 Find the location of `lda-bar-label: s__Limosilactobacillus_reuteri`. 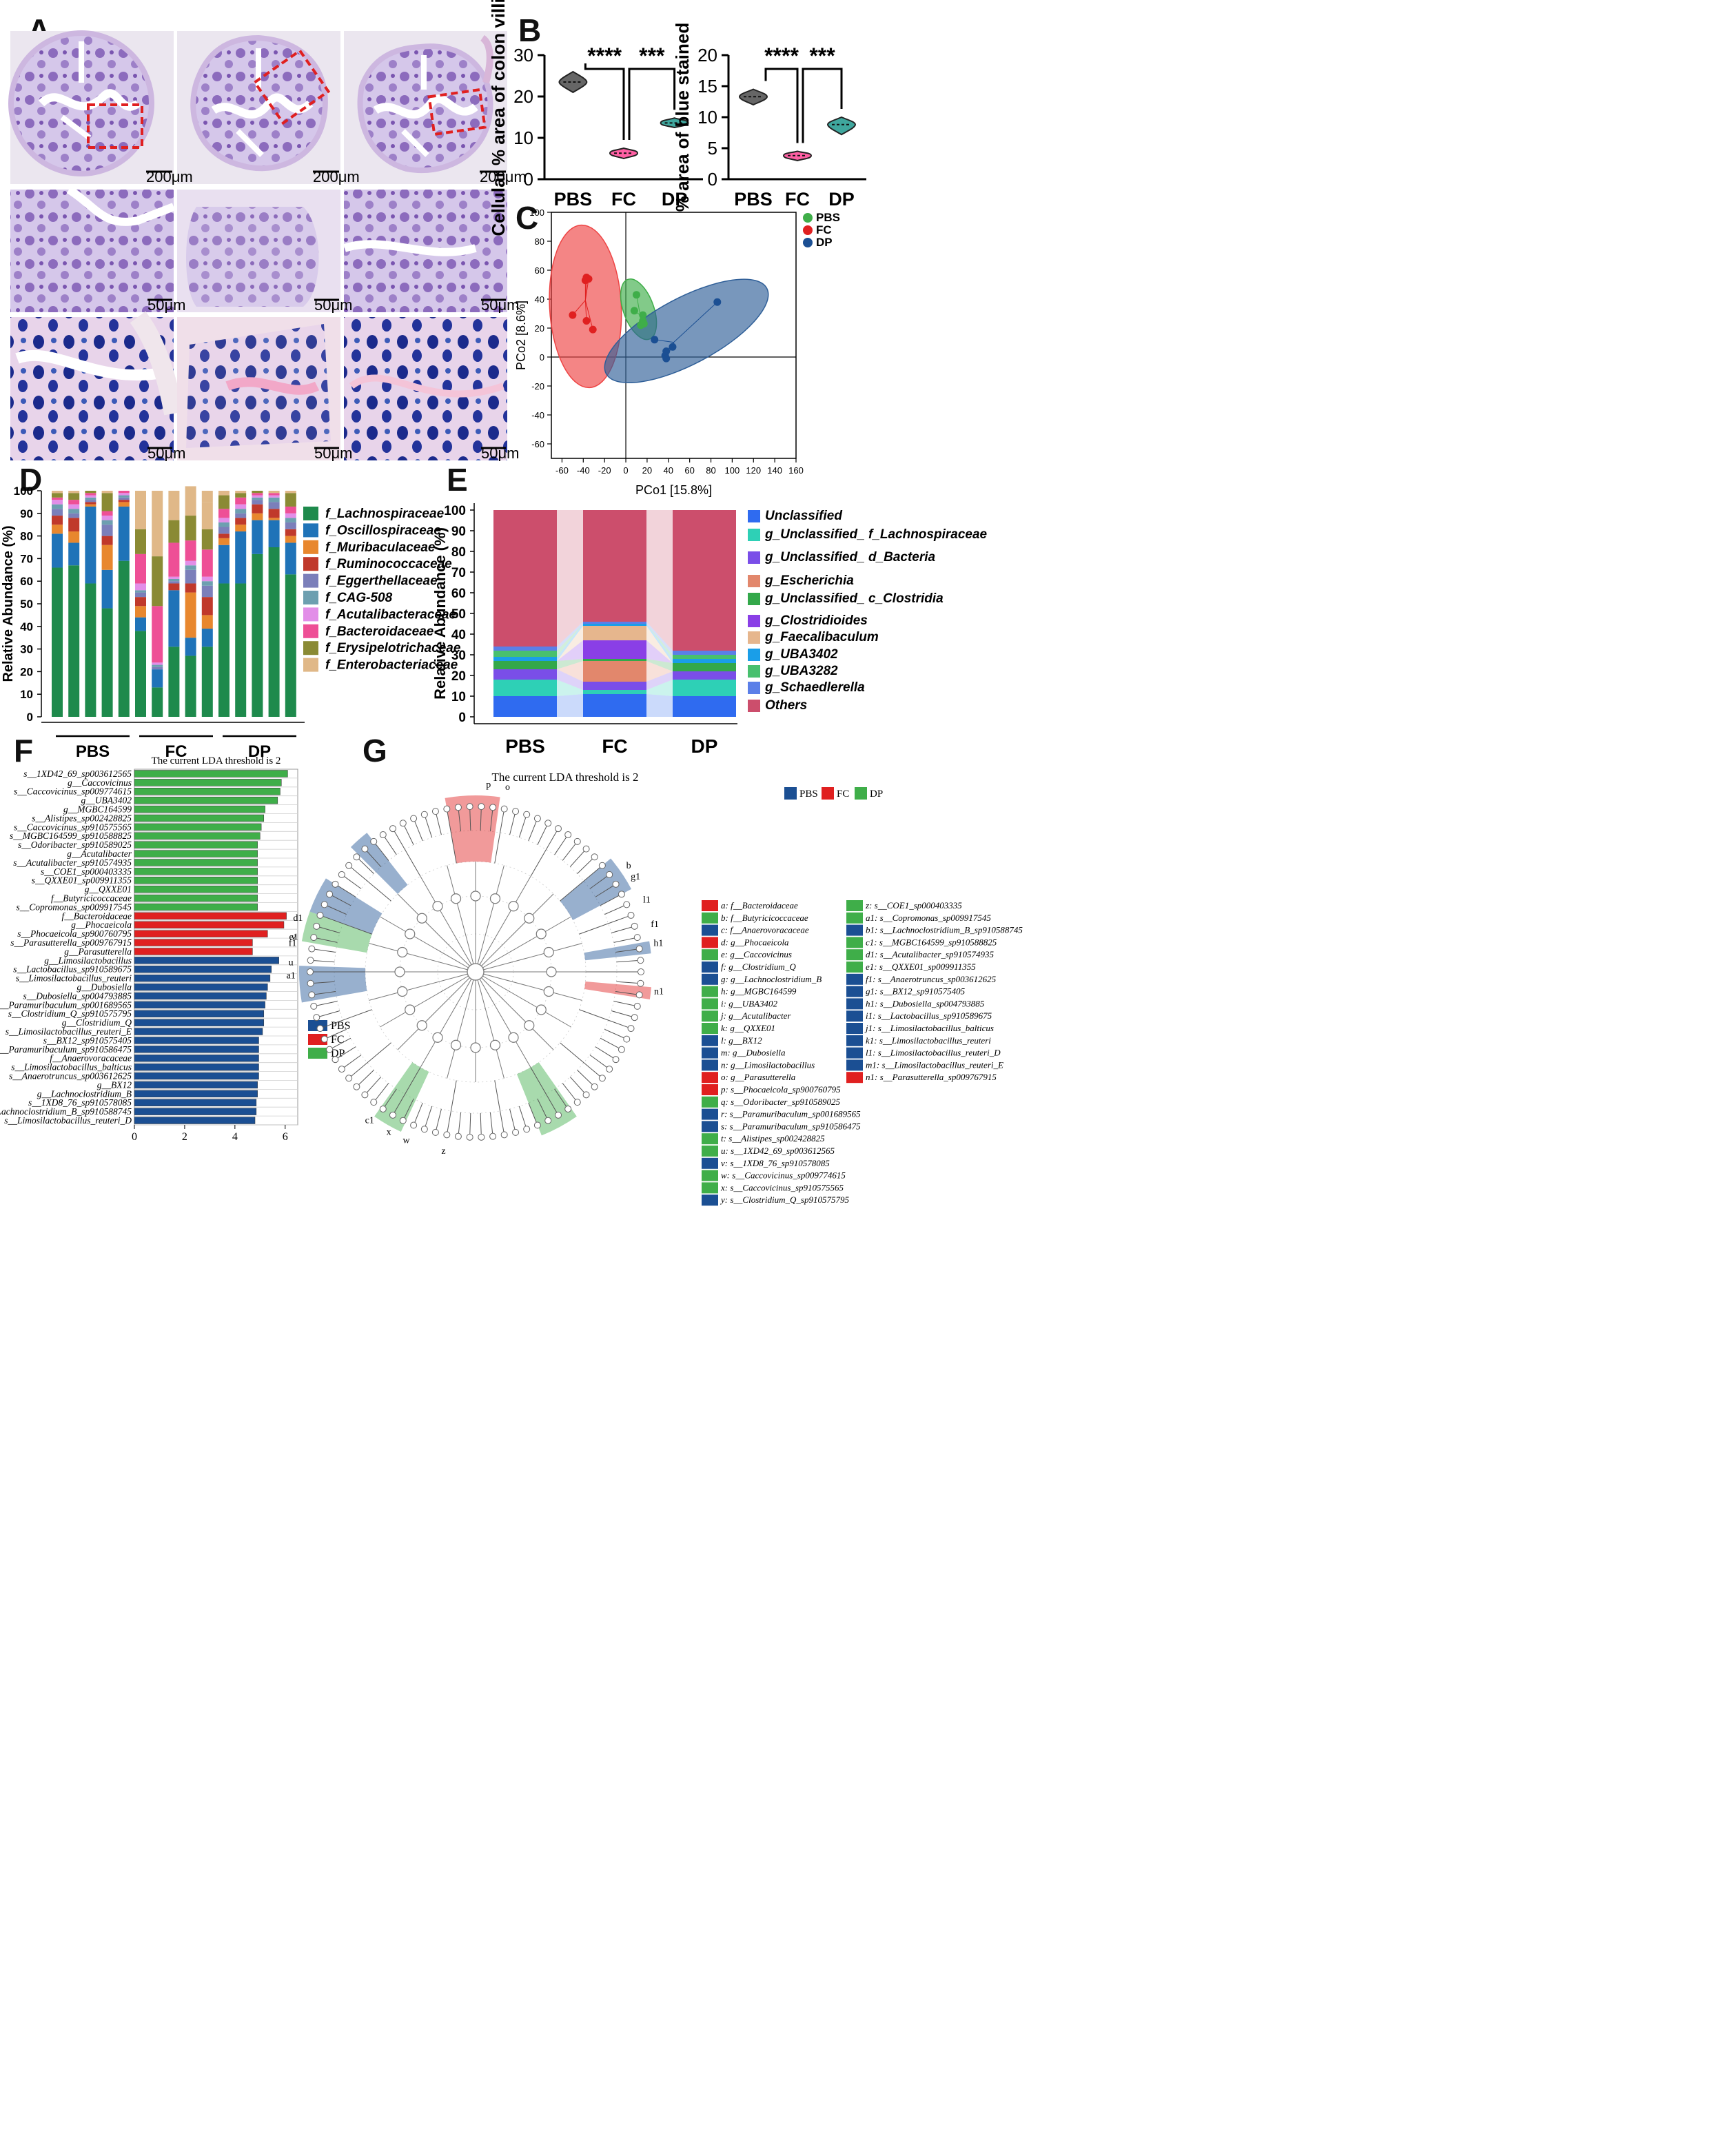

lda-bar-label: s__Limosilactobacillus_reuteri is located at coordinates (74, 979).